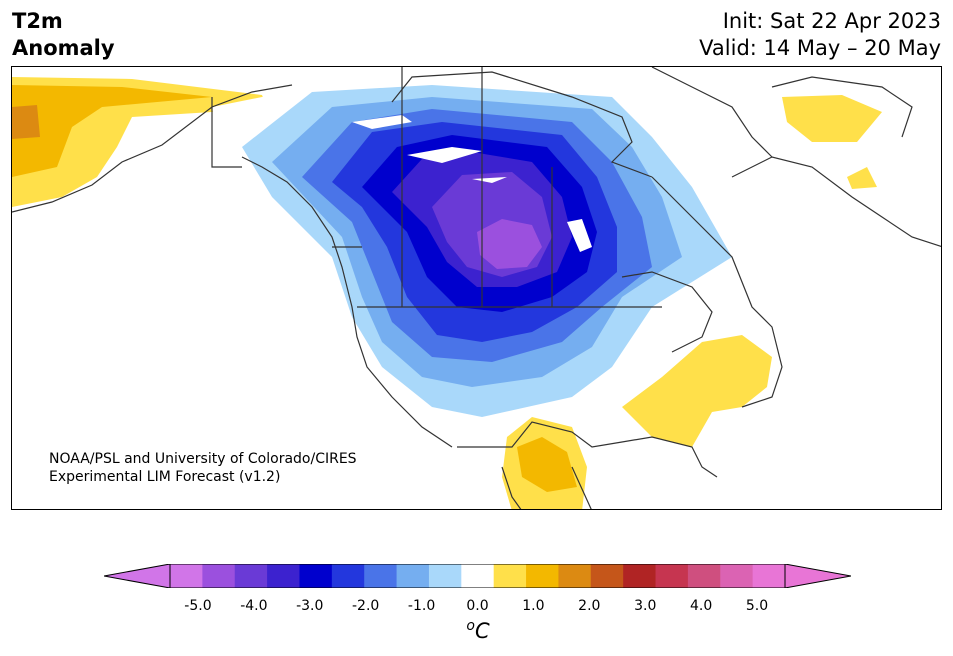 The image size is (953, 656). Describe the element at coordinates (37, 21) in the screenshot. I see `map-title-line1: T2m` at that location.